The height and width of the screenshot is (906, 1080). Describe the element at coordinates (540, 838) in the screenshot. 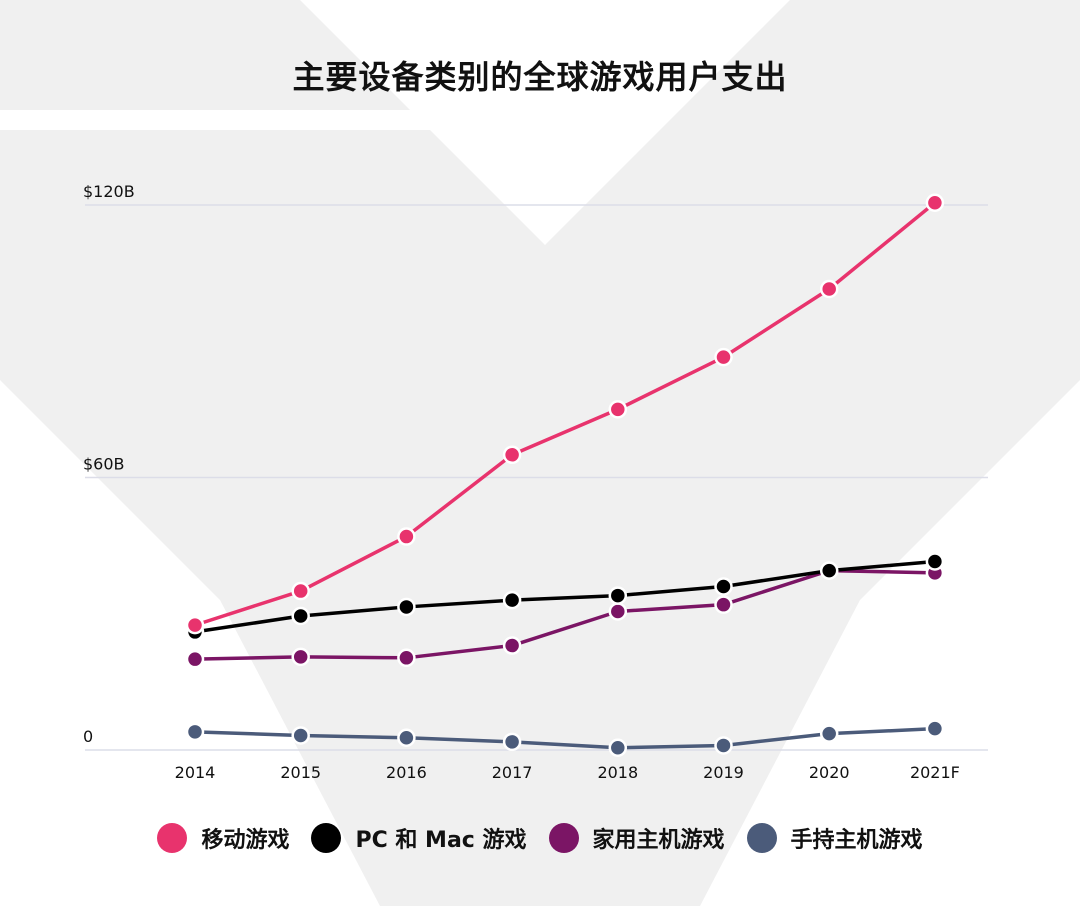

I see `legend: 移动游戏 PC 和 Mac 游戏 家用主机游戏 手持主机游戏` at that location.